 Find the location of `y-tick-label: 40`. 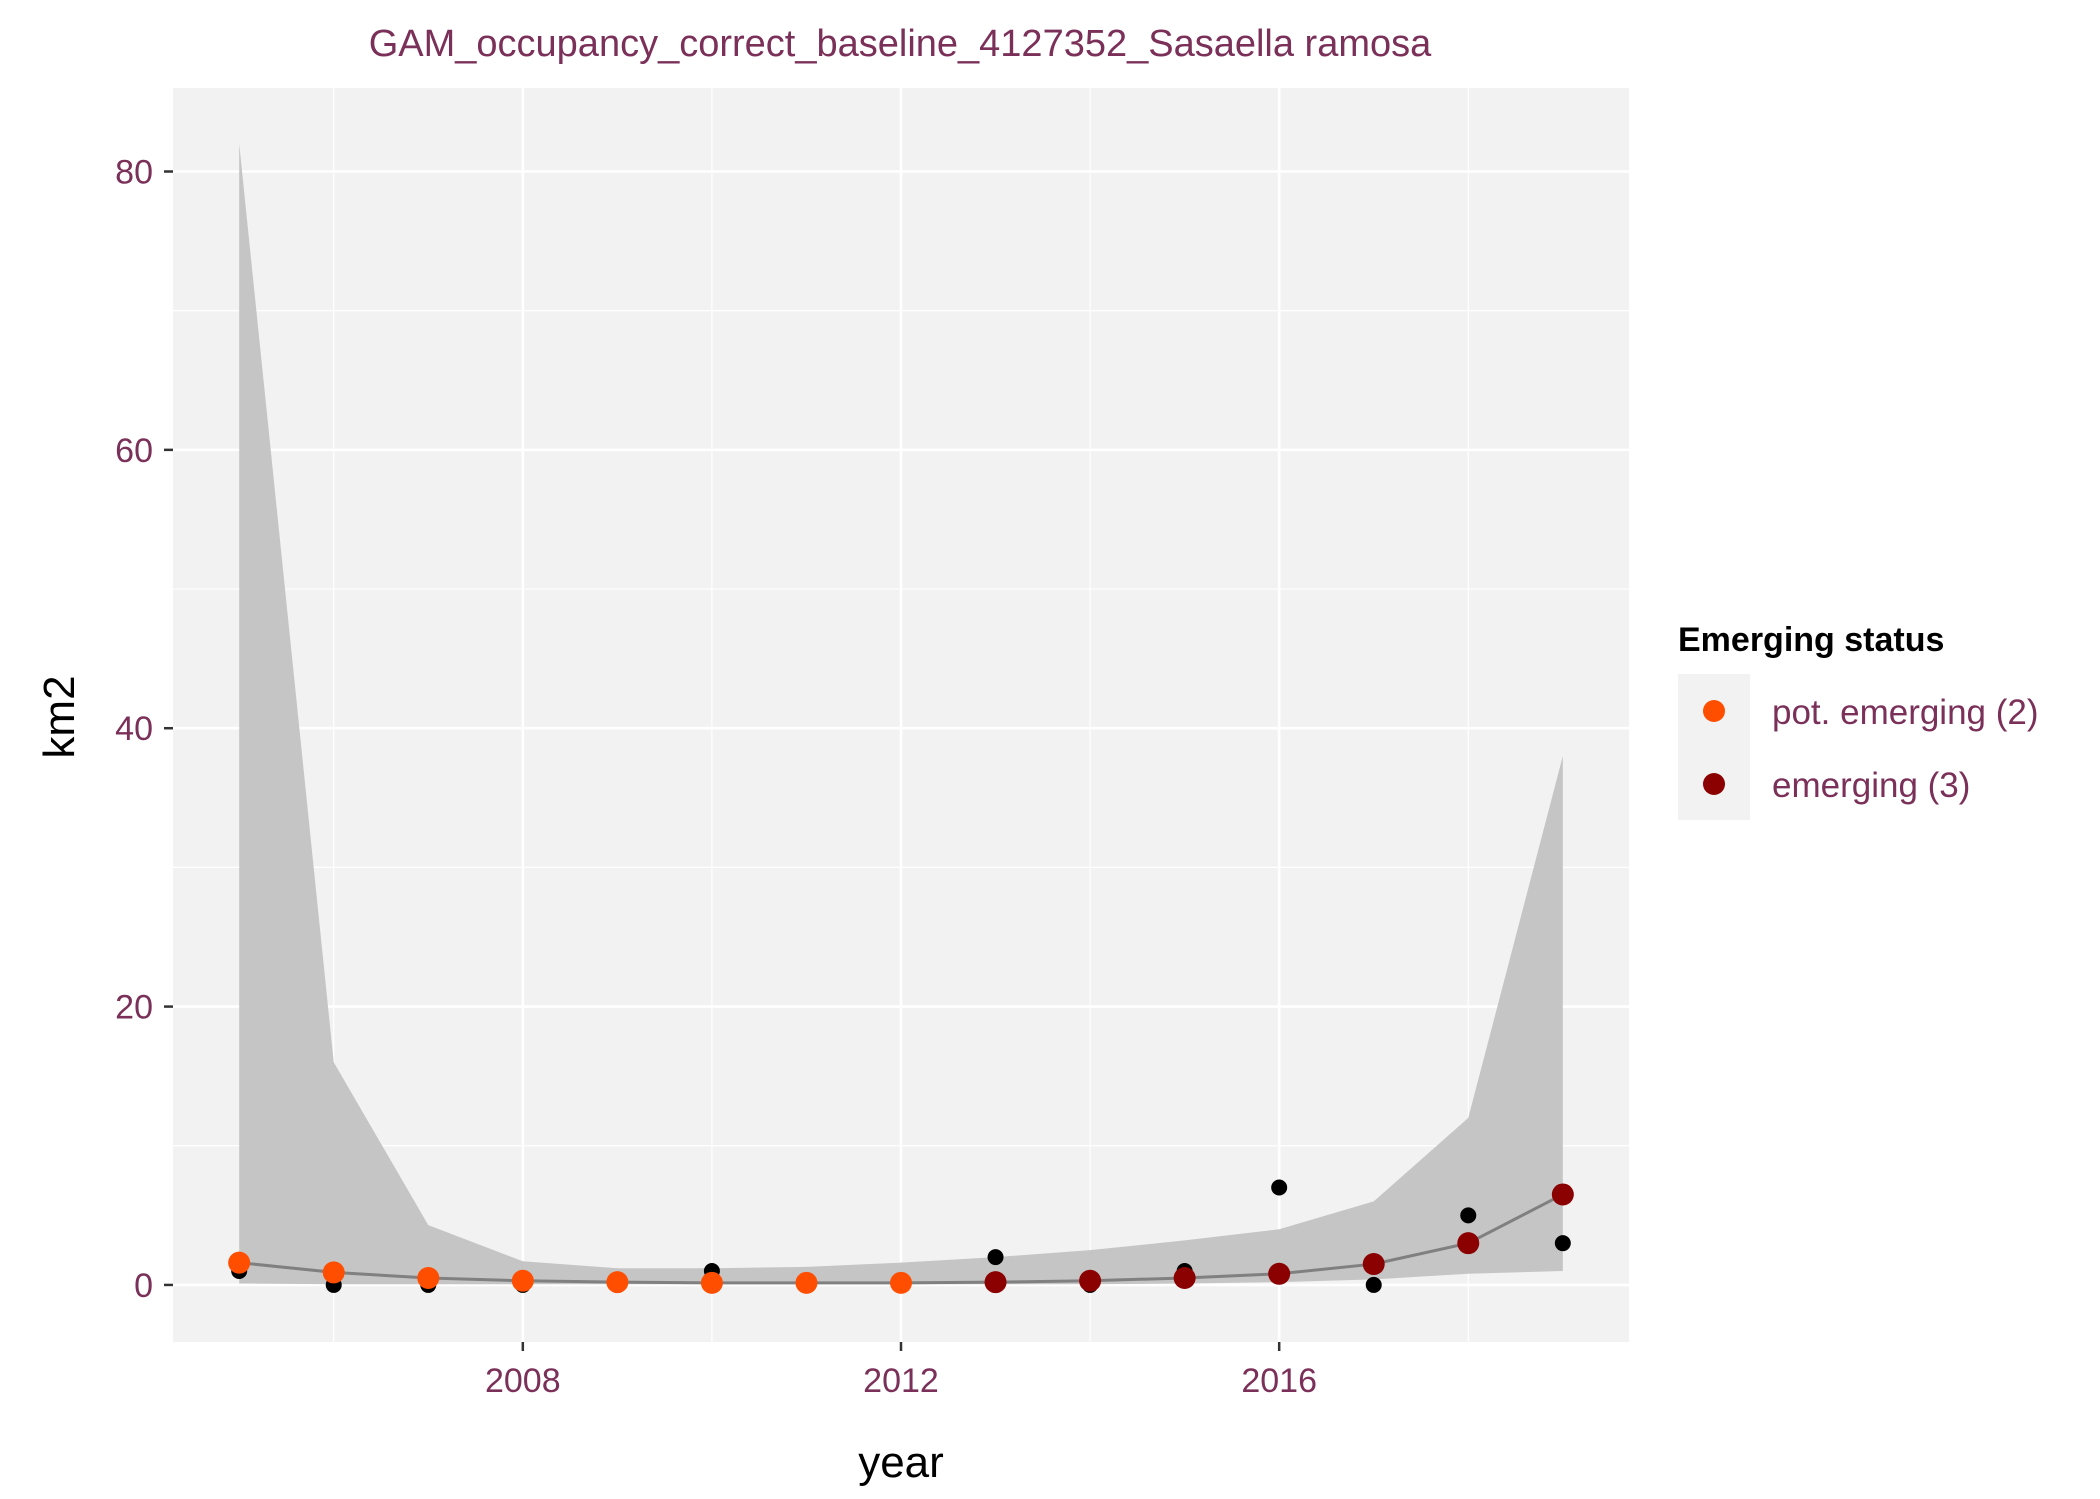

y-tick-label: 40 is located at coordinates (134, 729).